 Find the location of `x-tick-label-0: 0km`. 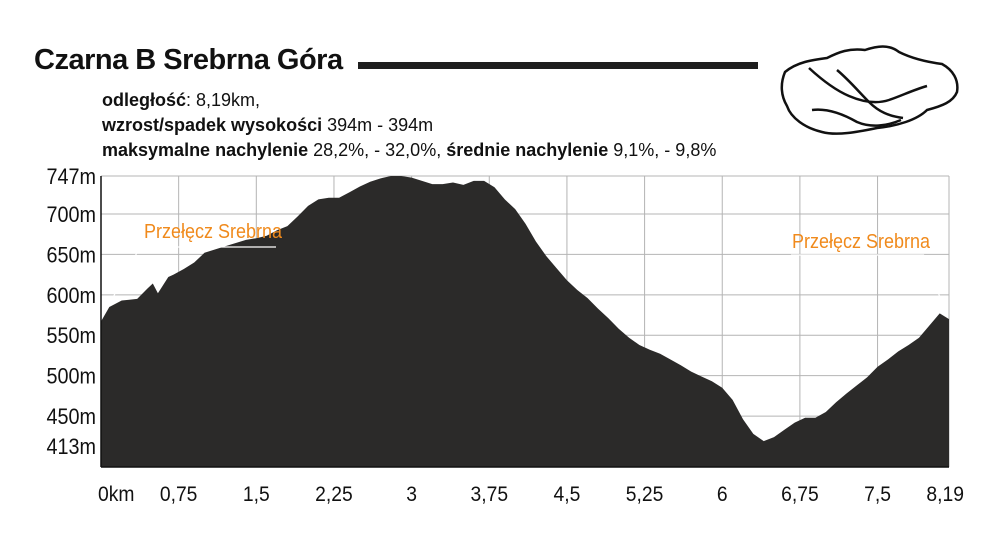

x-tick-label-0: 0km is located at coordinates (116, 494).